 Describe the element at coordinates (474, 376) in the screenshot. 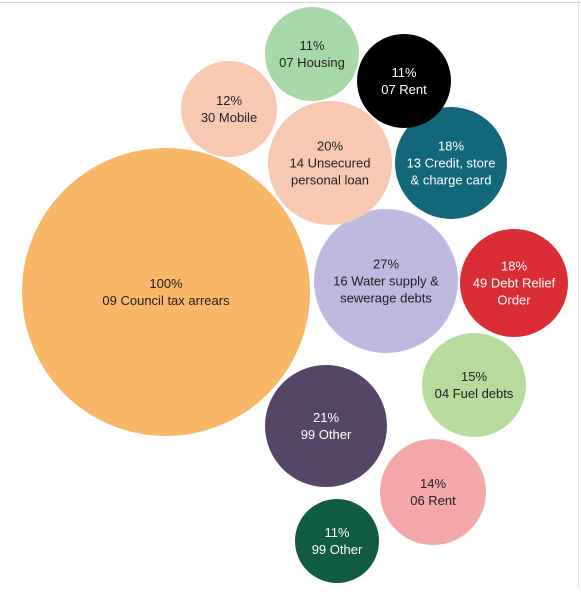

I see `bubble-04-fuel-debts-percent: 15%` at that location.